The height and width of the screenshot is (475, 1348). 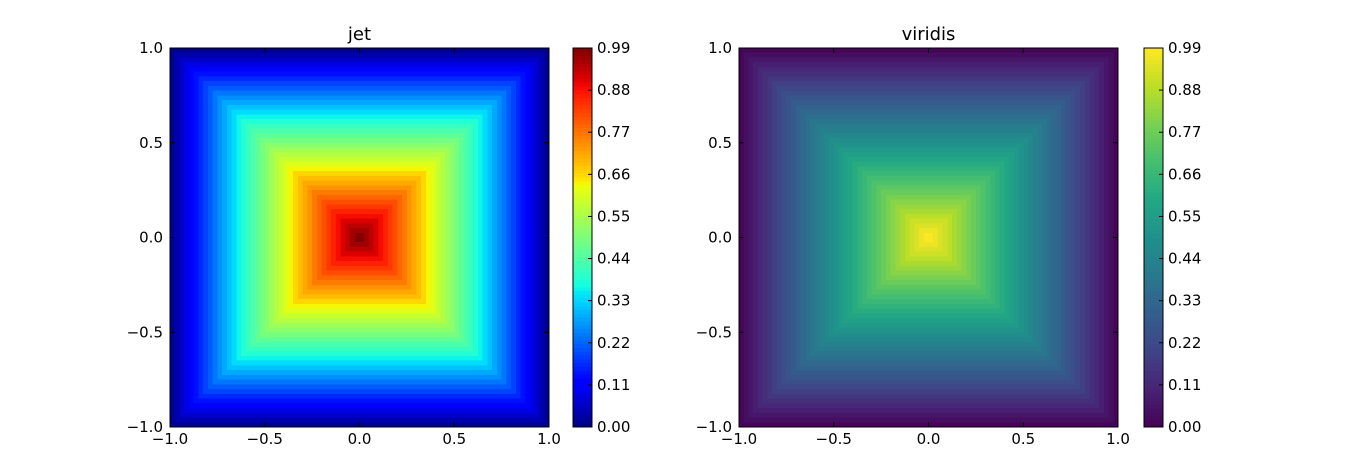 I want to click on colorbar-tick-label: 0.33, so click(x=1184, y=301).